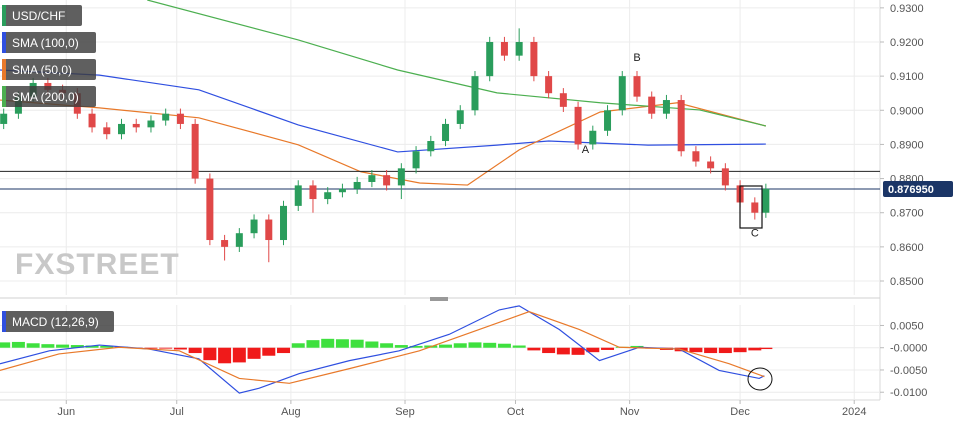  I want to click on x-tick-label: Sep, so click(405, 412).